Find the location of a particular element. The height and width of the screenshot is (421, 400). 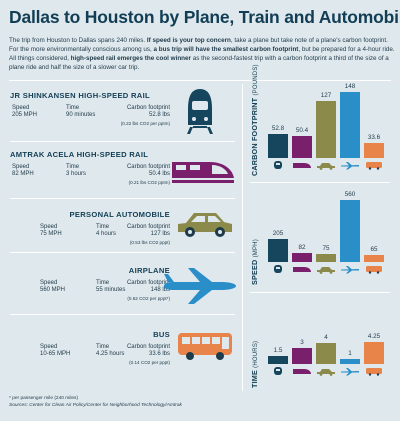

carbon-note: (0.22 lbs CO2 per pptm) is located at coordinates (145, 123).